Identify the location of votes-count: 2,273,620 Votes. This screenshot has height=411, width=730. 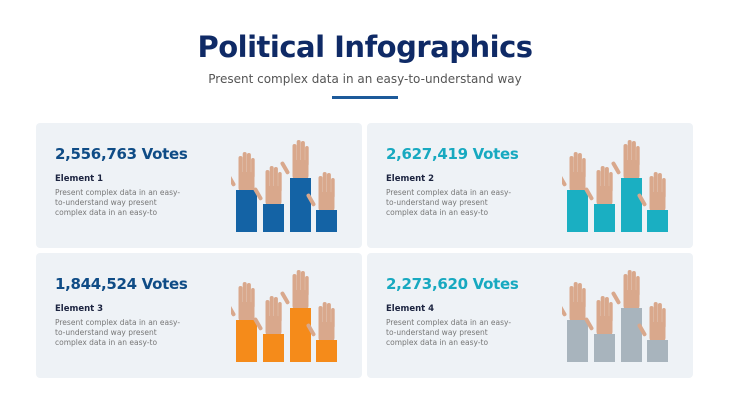
(452, 284).